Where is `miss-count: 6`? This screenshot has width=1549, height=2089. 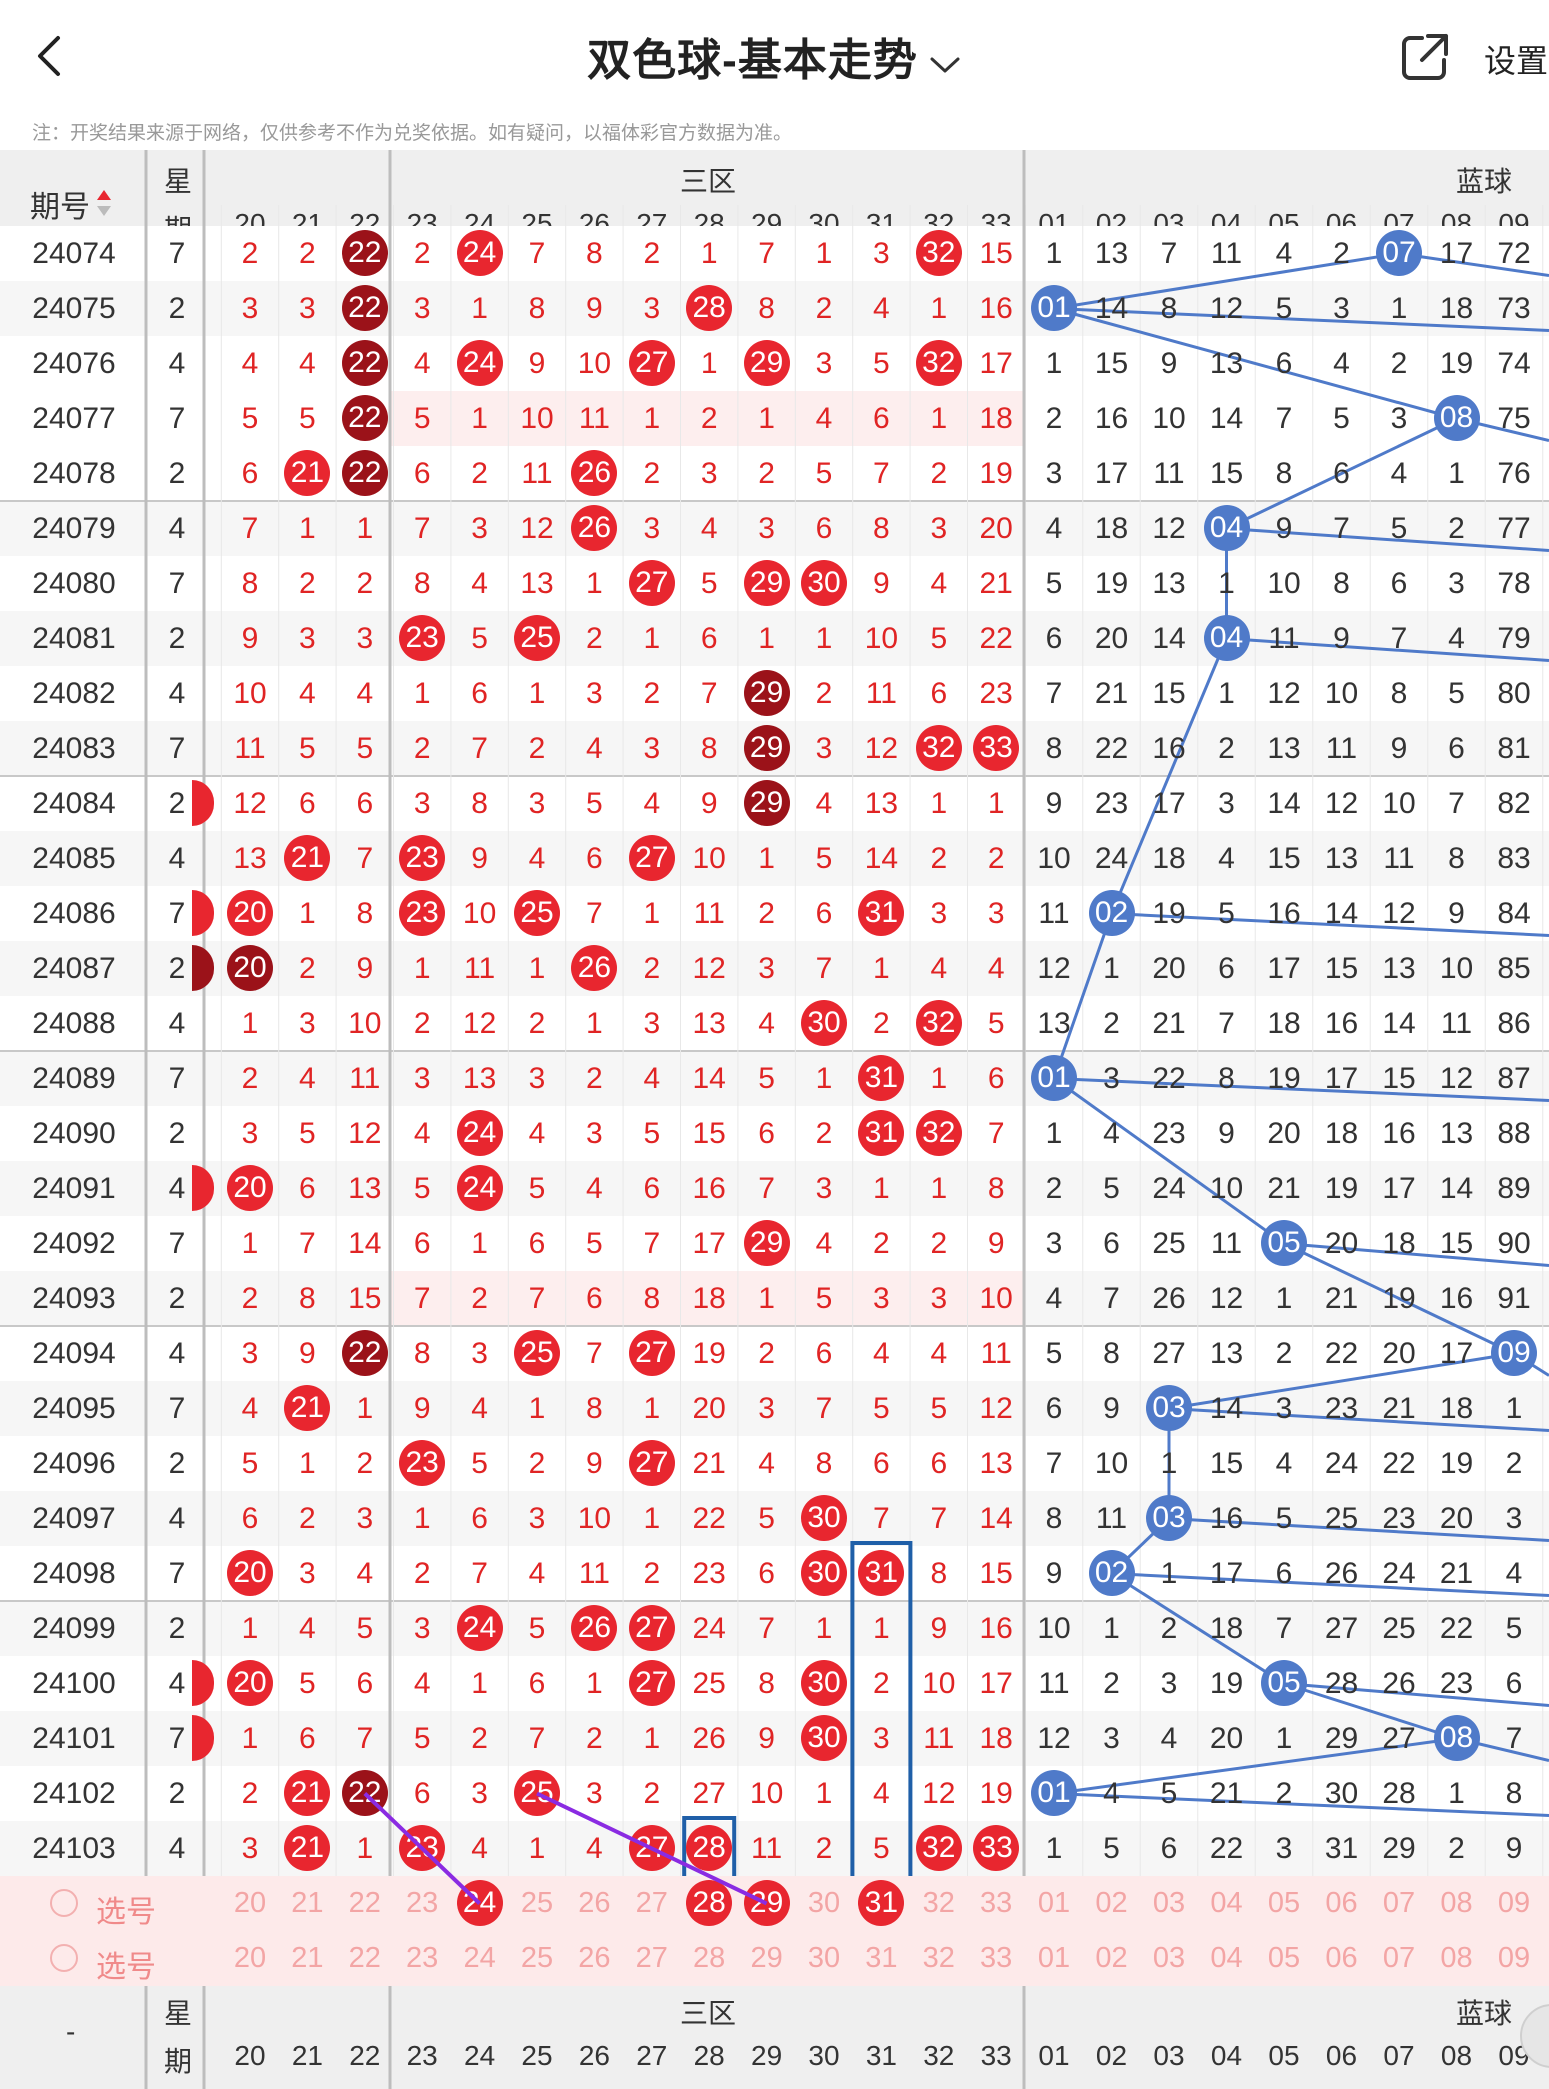 miss-count: 6 is located at coordinates (939, 693).